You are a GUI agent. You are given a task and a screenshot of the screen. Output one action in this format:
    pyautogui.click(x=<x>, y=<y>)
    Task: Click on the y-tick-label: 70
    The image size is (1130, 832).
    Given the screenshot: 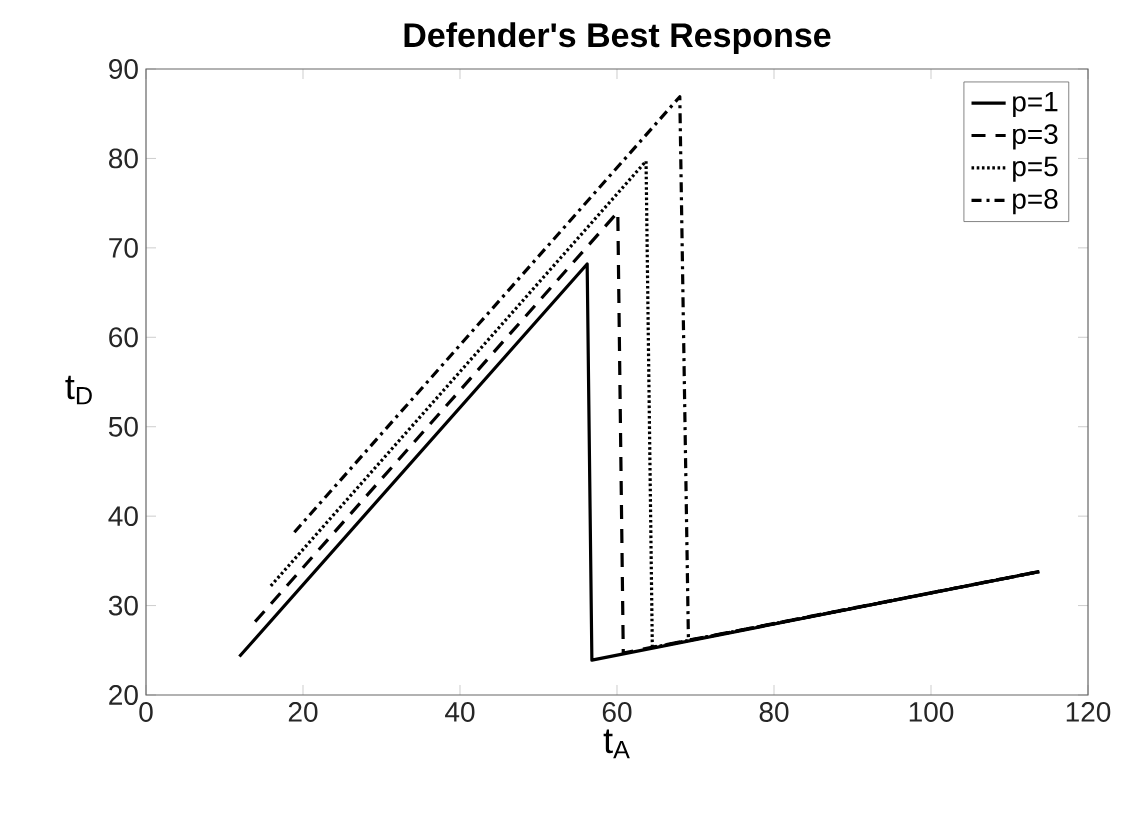 What is the action you would take?
    pyautogui.click(x=123, y=247)
    